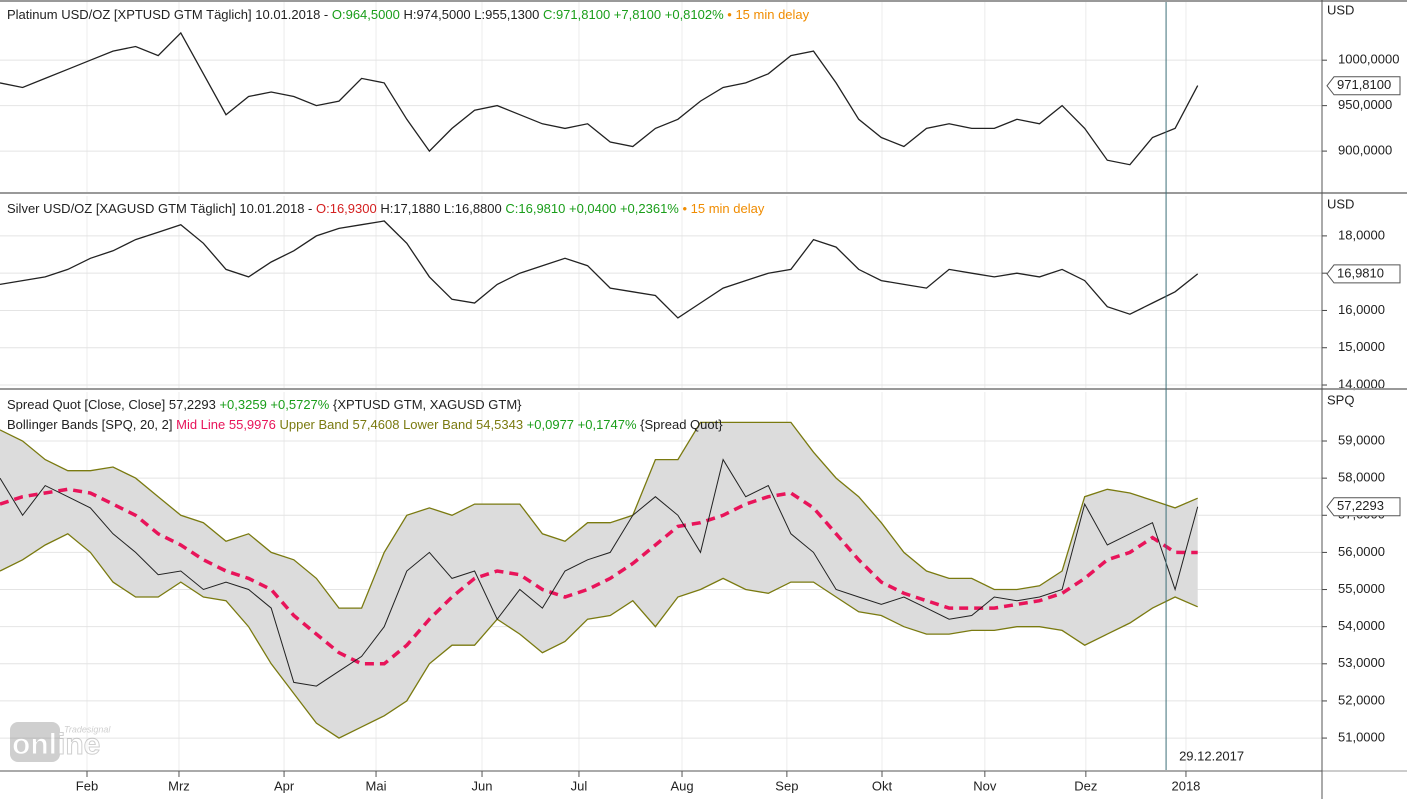 Image resolution: width=1407 pixels, height=799 pixels. What do you see at coordinates (1361, 439) in the screenshot?
I see `y-tick-label: 59,0000` at bounding box center [1361, 439].